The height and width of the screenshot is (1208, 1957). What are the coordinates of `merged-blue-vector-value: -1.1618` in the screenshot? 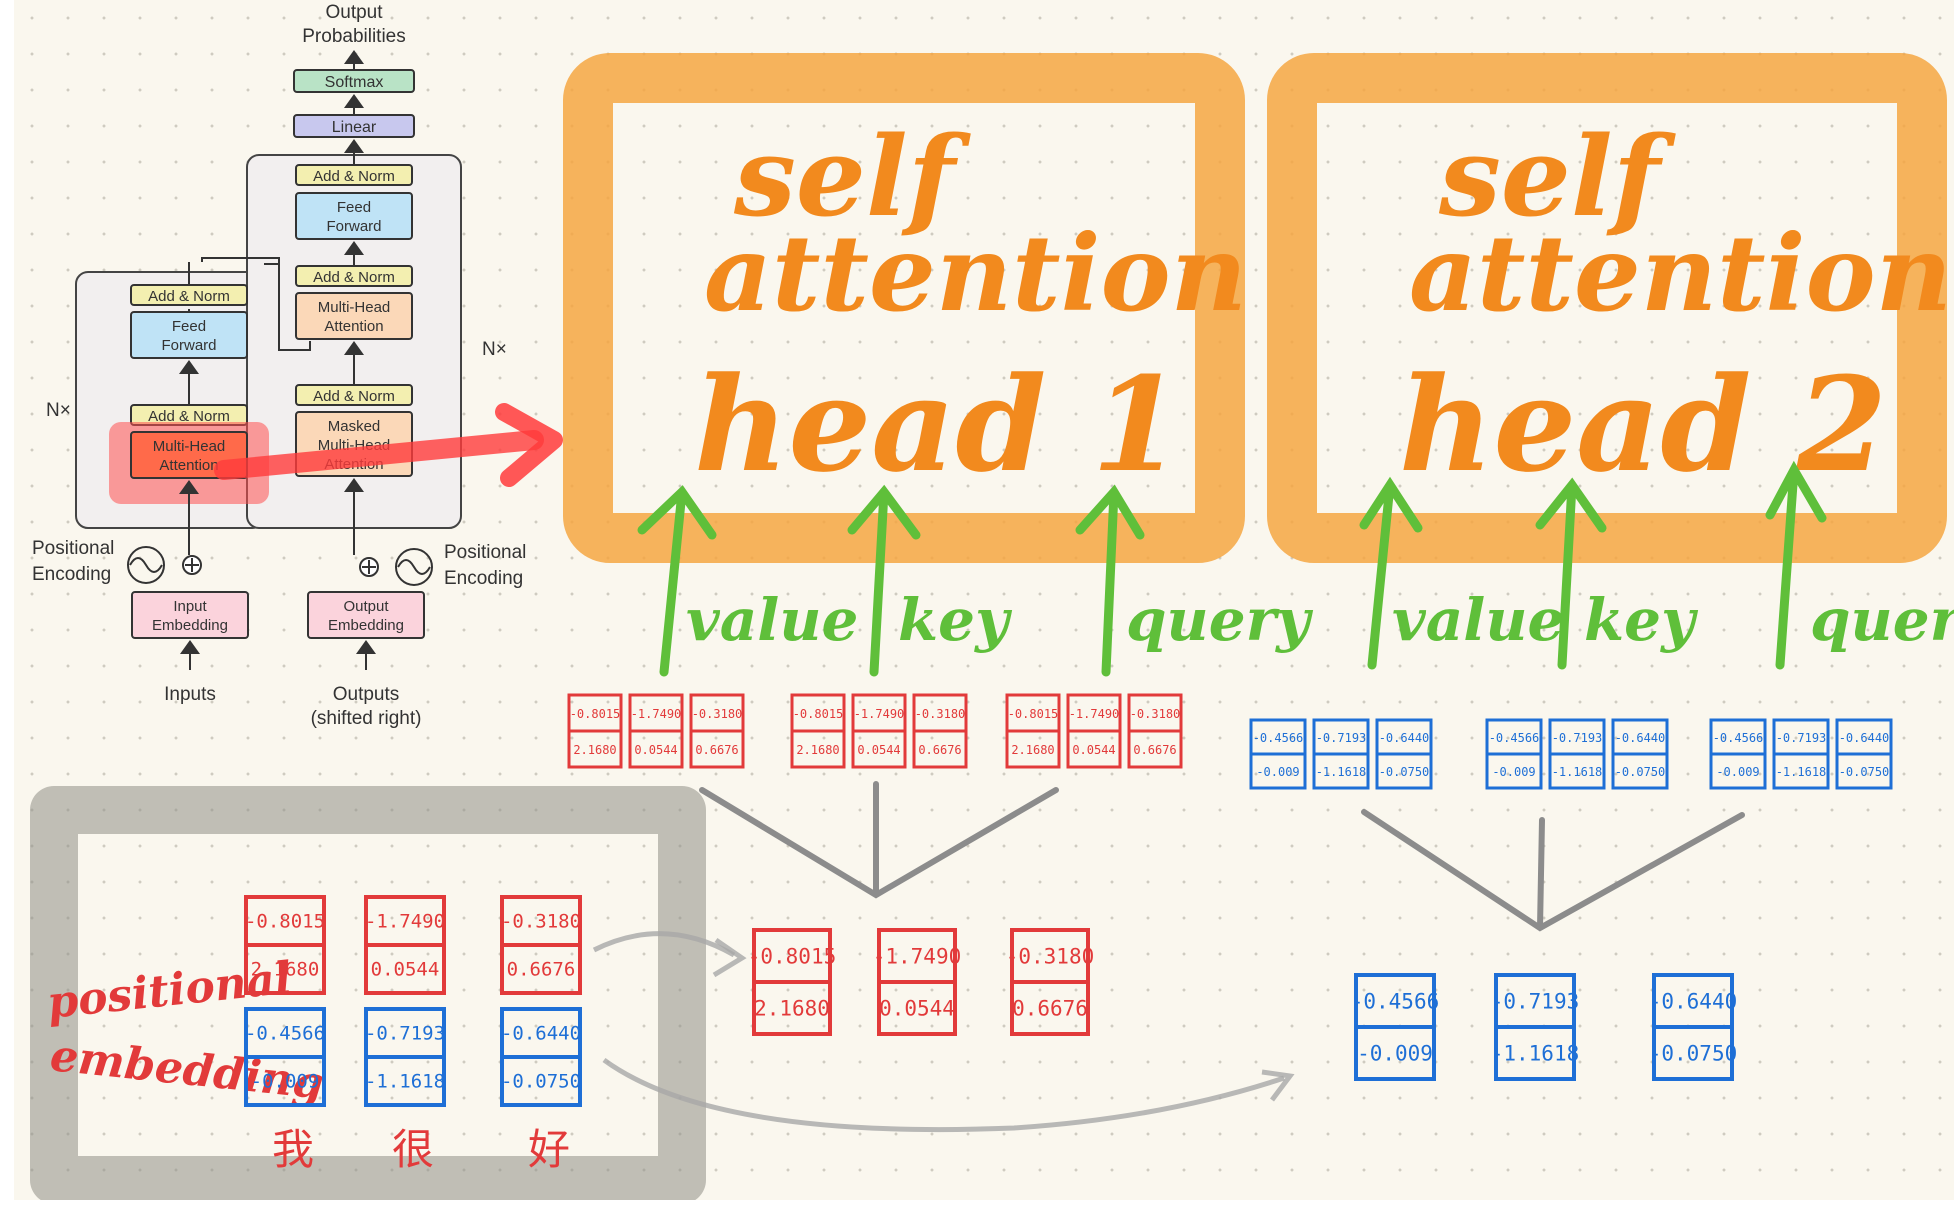 It's located at (1535, 1053).